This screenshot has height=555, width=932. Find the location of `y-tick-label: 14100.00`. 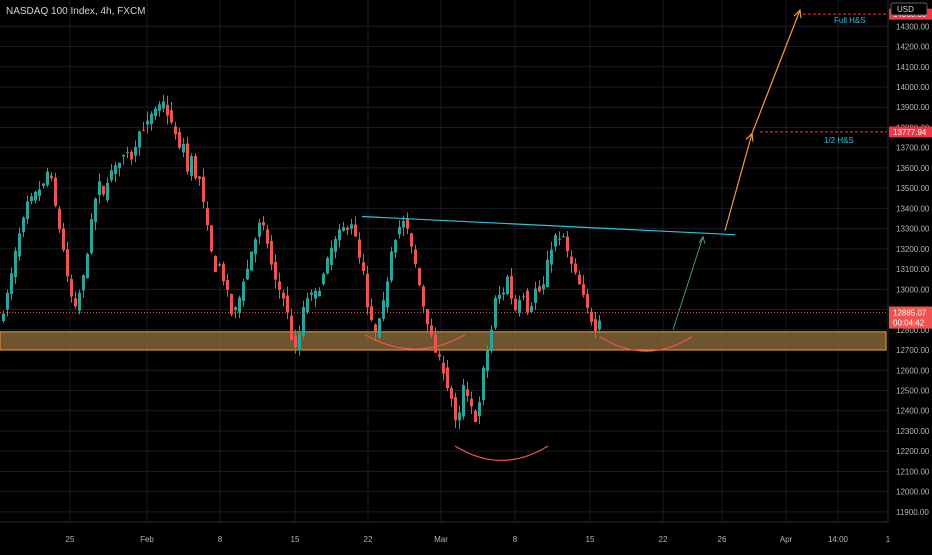

y-tick-label: 14100.00 is located at coordinates (913, 67).